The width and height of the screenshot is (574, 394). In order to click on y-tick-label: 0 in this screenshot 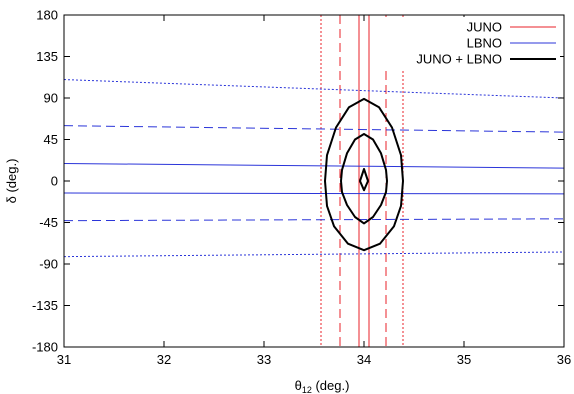, I will do `click(54, 181)`.